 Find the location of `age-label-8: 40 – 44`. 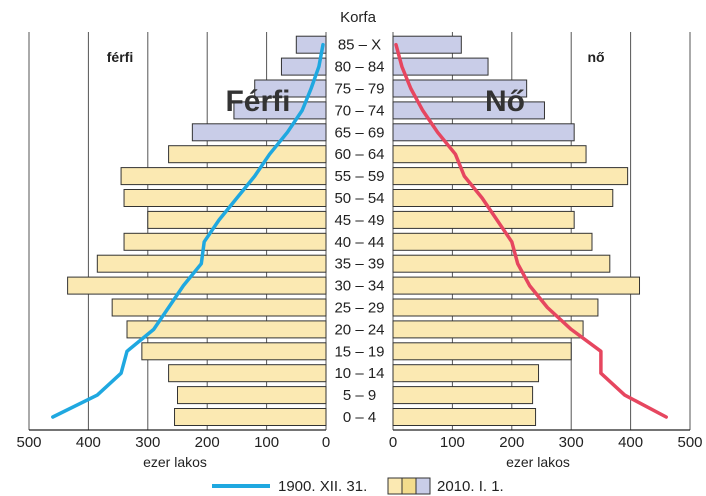

age-label-8: 40 – 44 is located at coordinates (359, 242).